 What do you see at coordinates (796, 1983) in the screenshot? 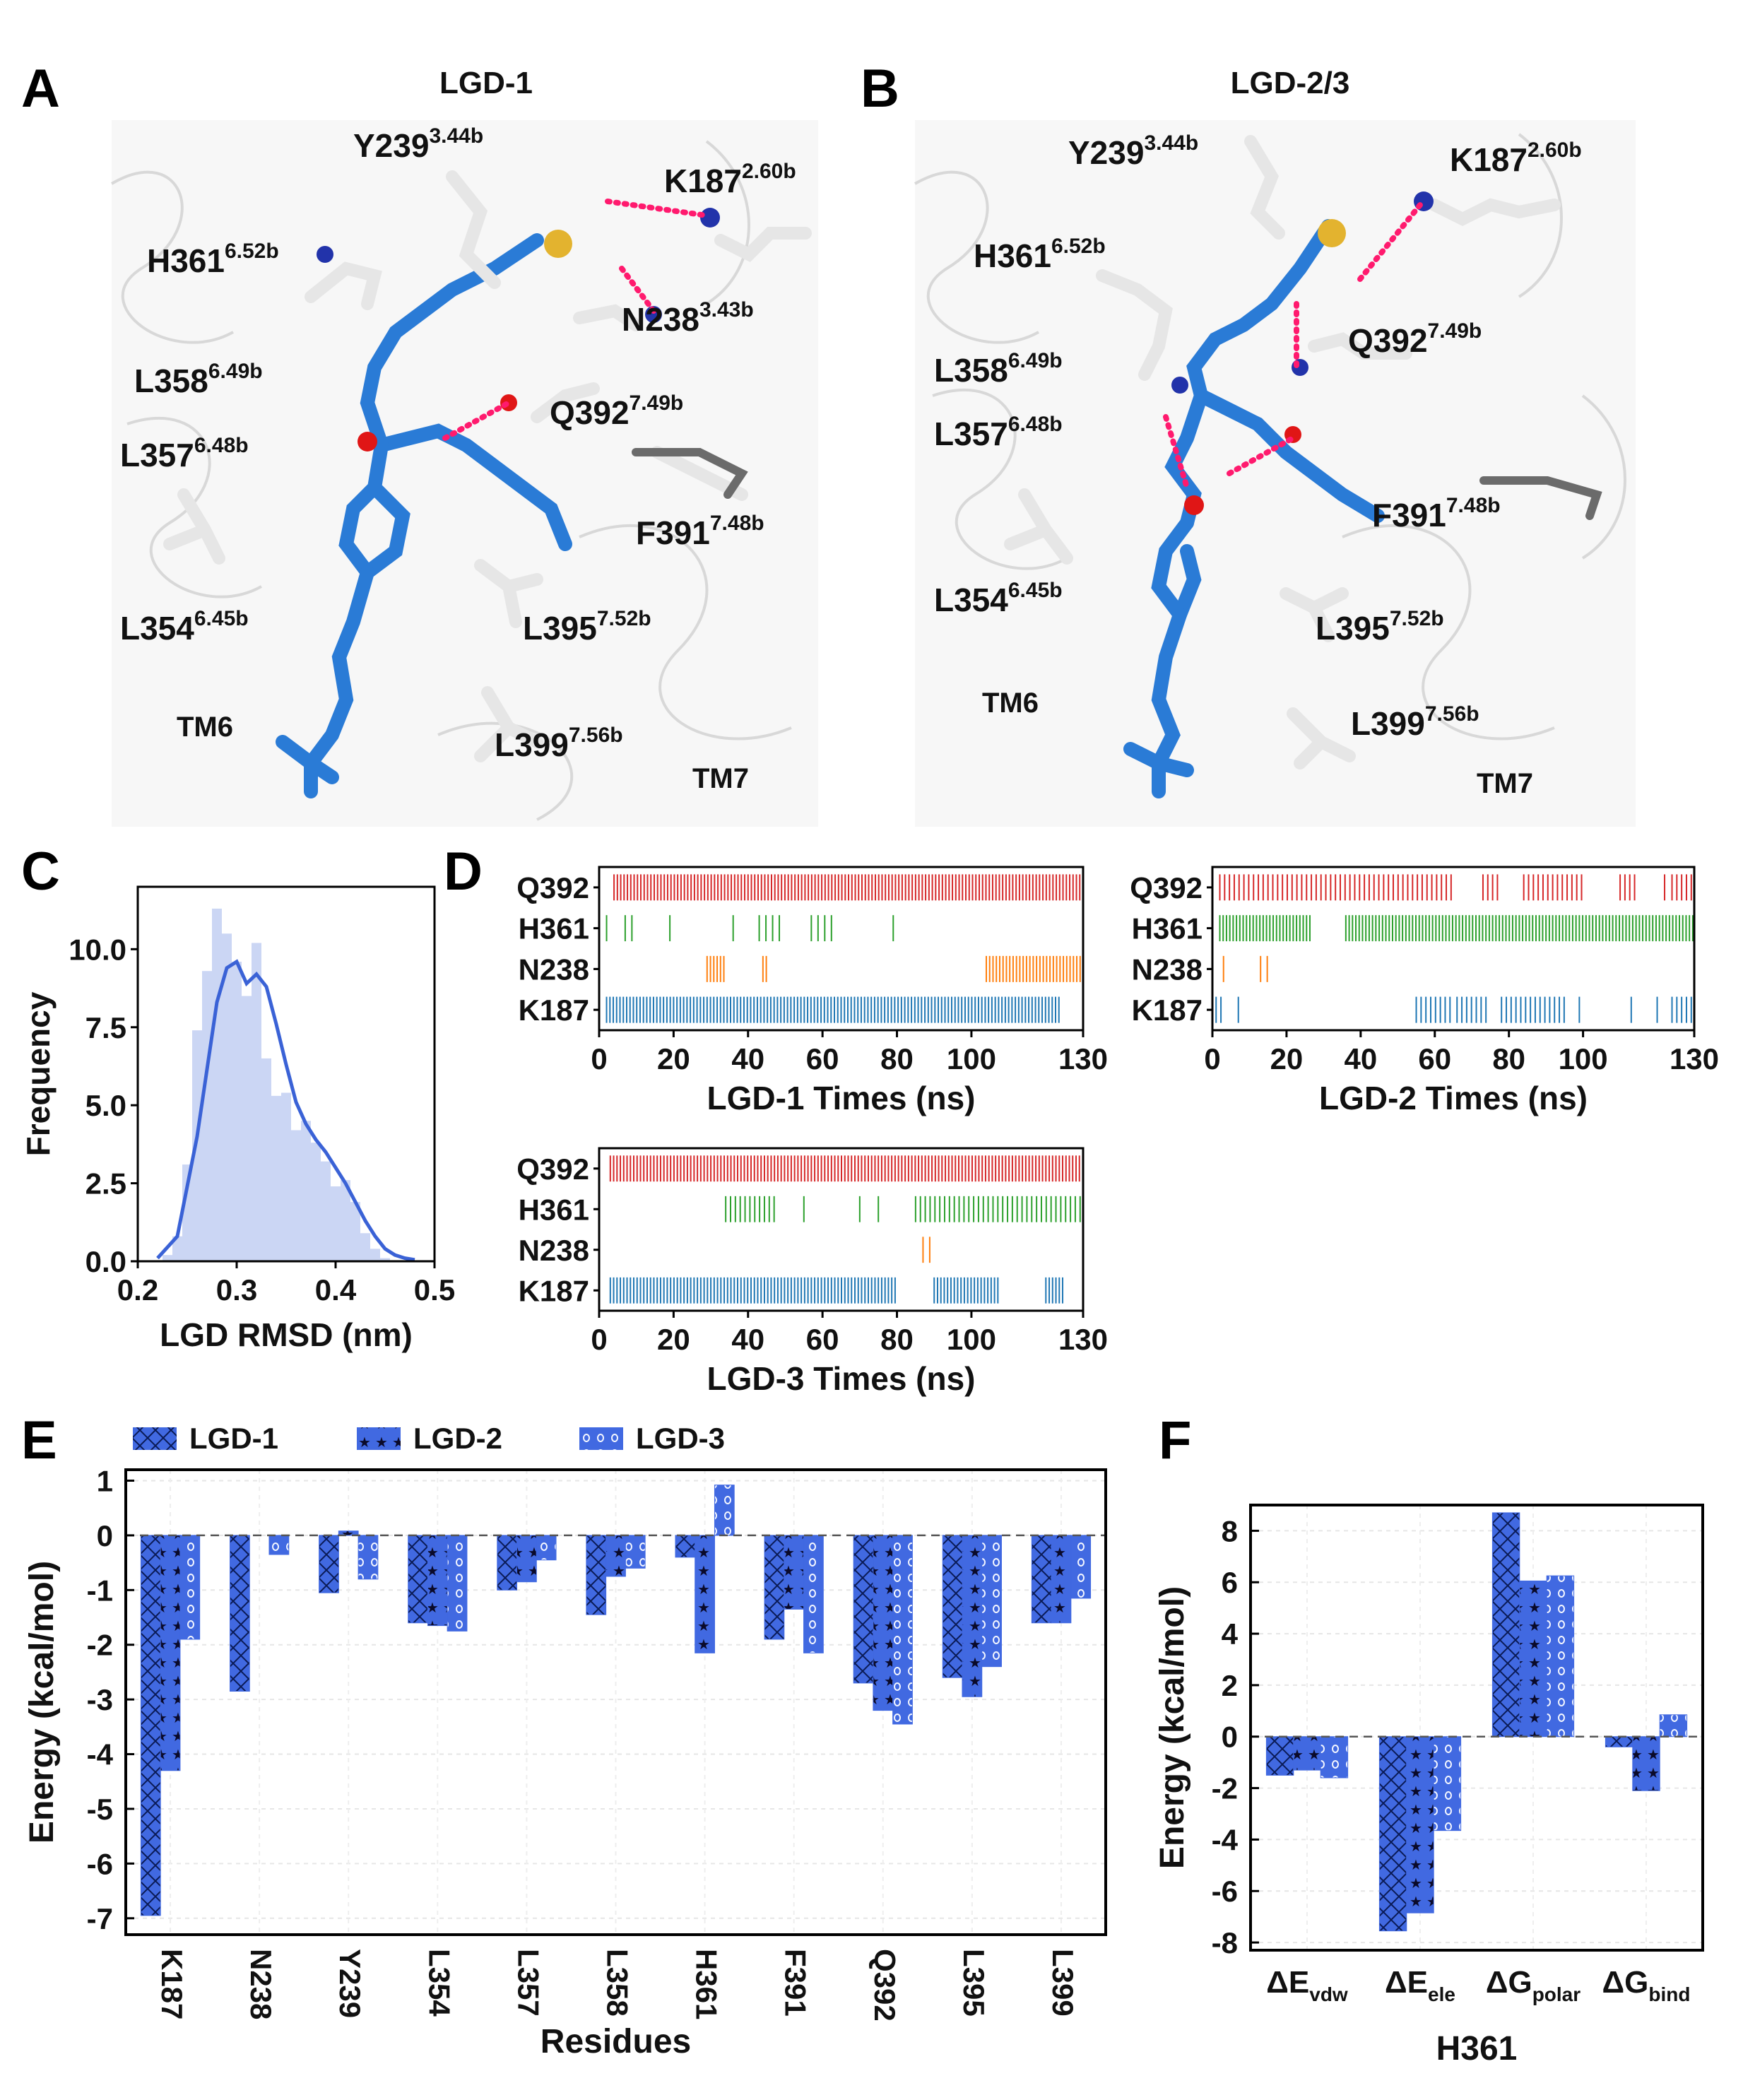
I see `x-tick-label: F391` at bounding box center [796, 1983].